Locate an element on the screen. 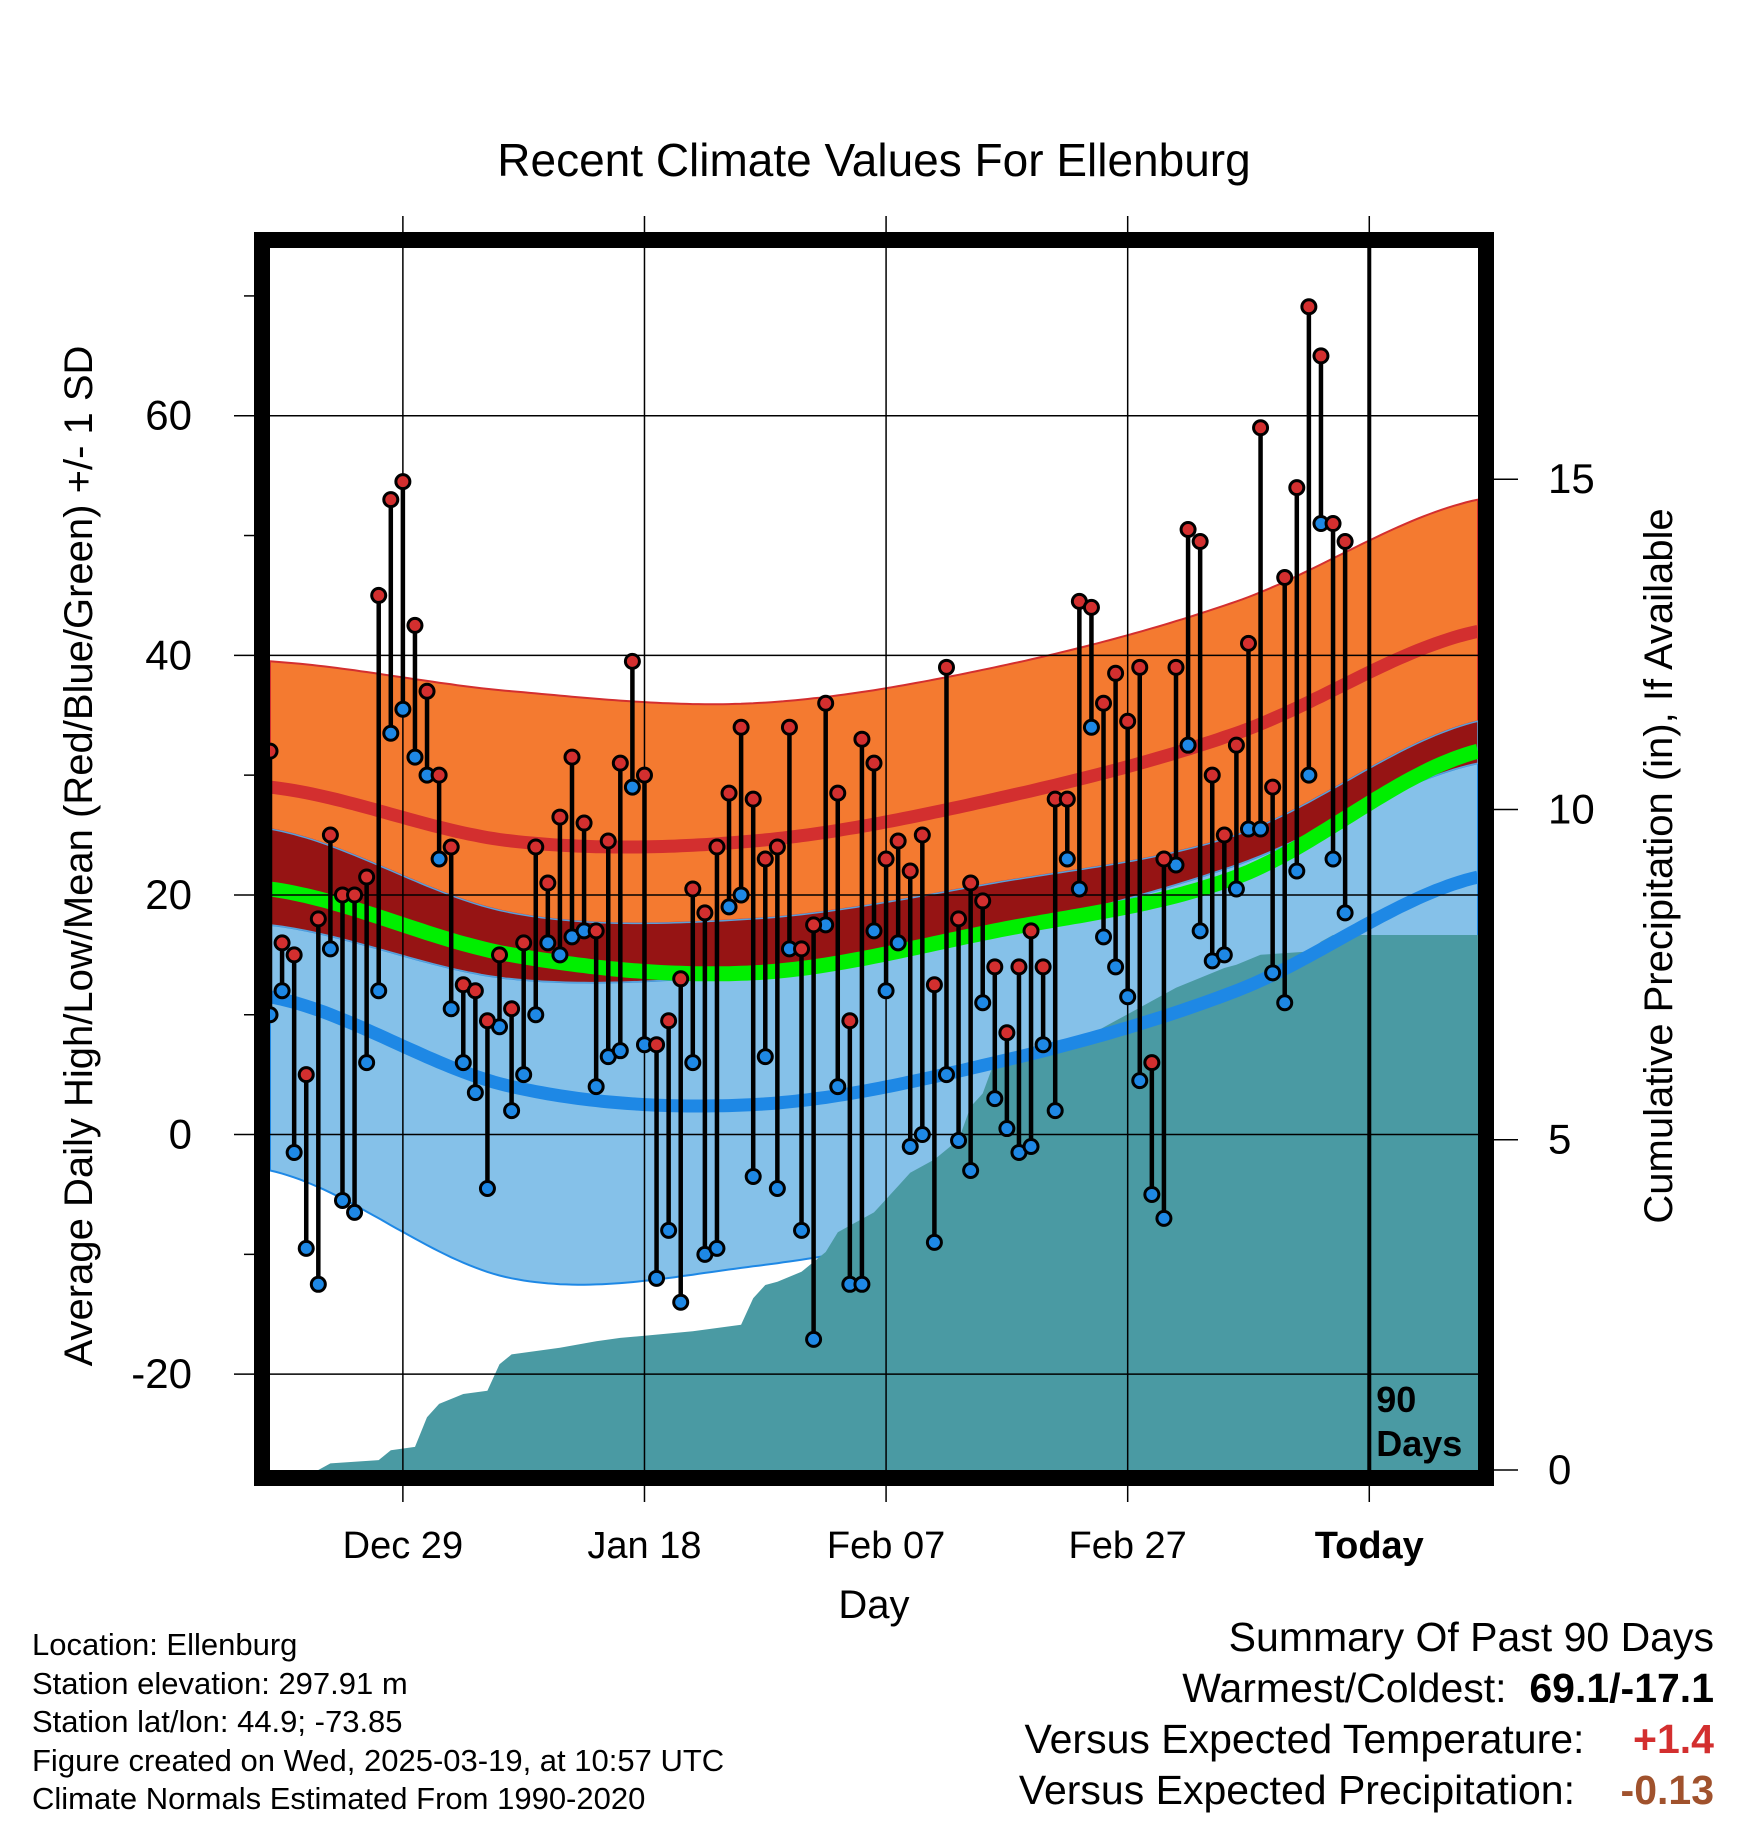 Image resolution: width=1748 pixels, height=1828 pixels. y-tick-label: 60 is located at coordinates (168, 415).